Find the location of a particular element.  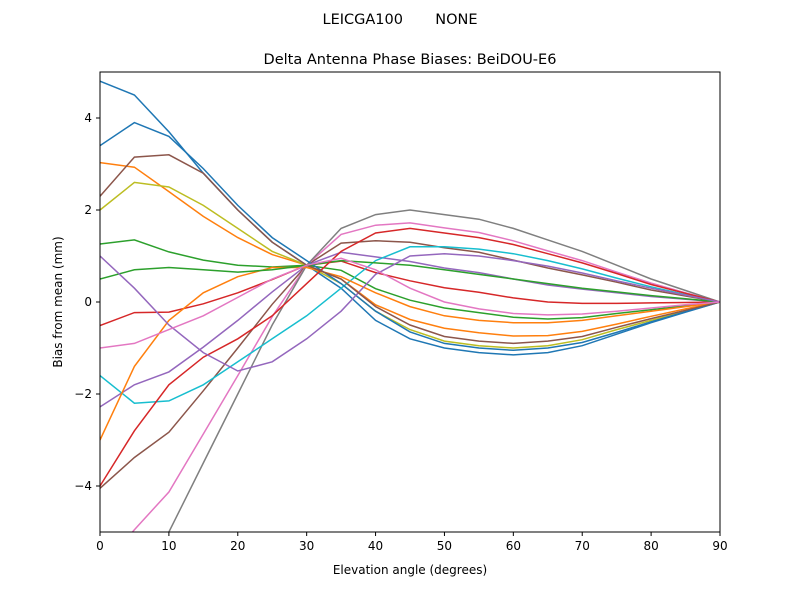

y-axis-label: Bias from mean (mm) is located at coordinates (58, 301).